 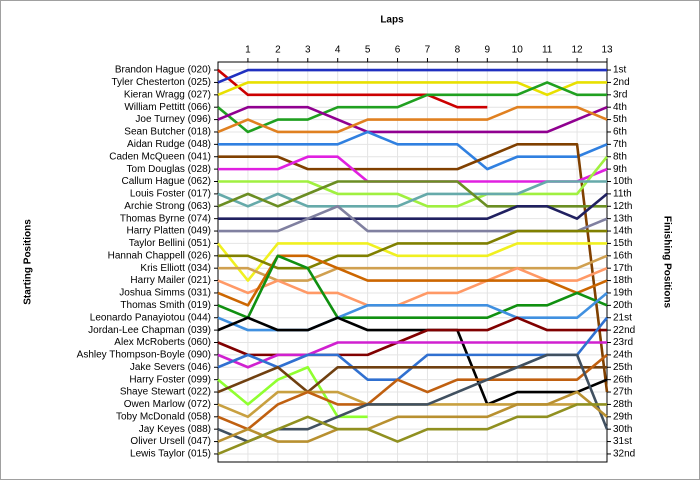 I want to click on y2-tick-label: 31st, so click(x=622, y=441).